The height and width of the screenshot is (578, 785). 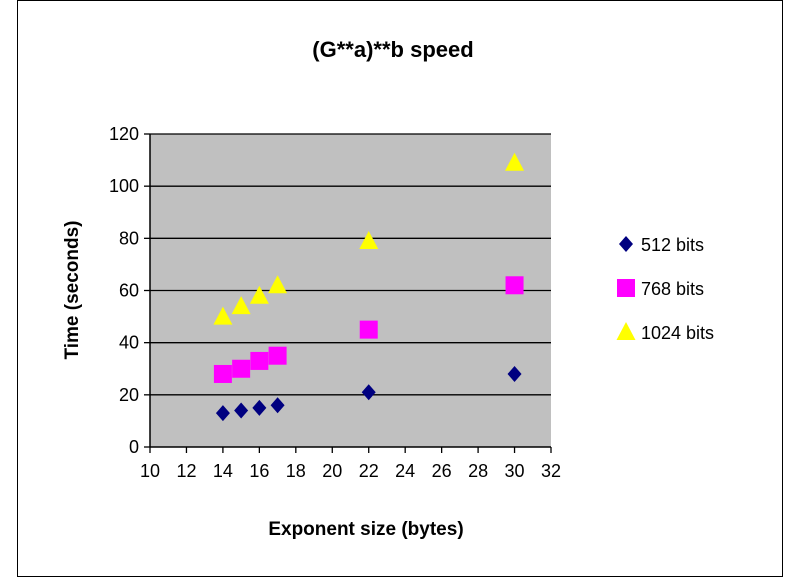 What do you see at coordinates (392, 49) in the screenshot?
I see `chart-title: (G**a)**b speed` at bounding box center [392, 49].